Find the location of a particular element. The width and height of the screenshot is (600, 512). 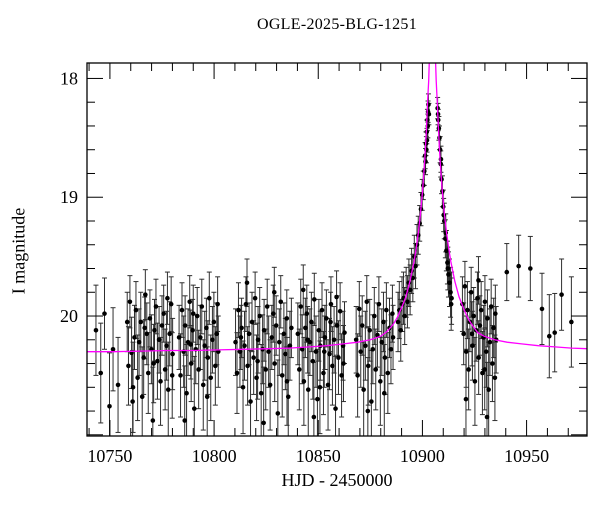

svg-text: 10900 is located at coordinates (422, 456).